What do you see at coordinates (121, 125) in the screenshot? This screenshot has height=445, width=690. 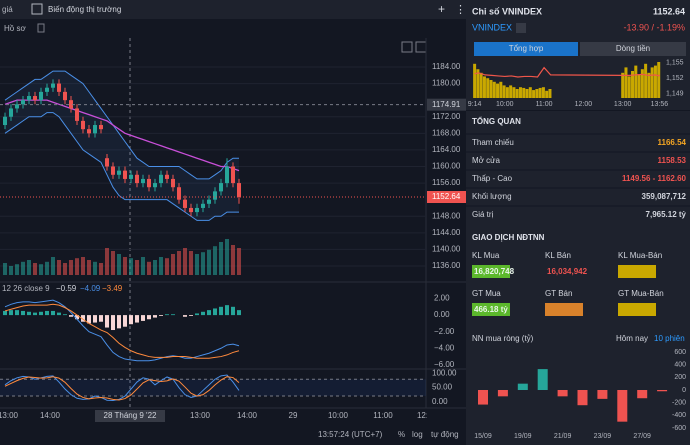 I see `band-upper` at bounding box center [121, 125].